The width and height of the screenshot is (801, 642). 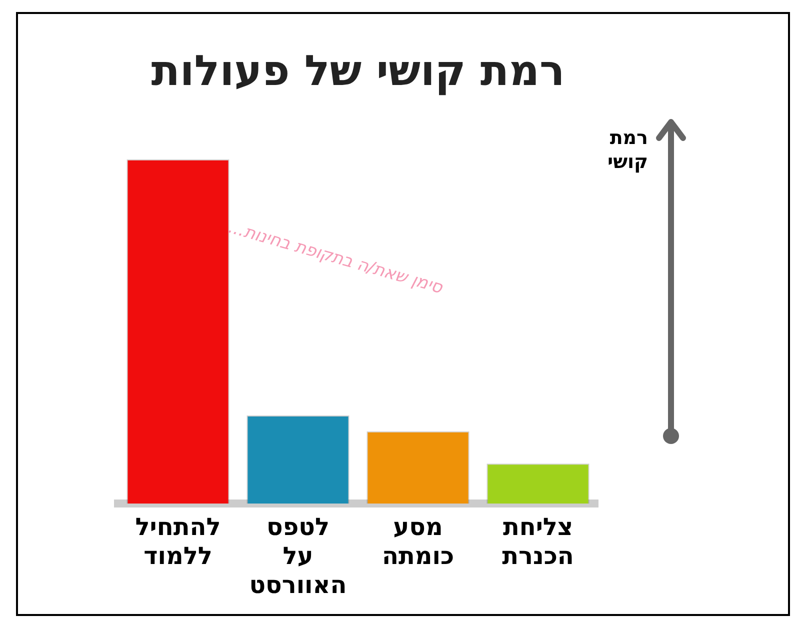 What do you see at coordinates (178, 541) in the screenshot?
I see `x-tick-label: להתחיל ללמוד` at bounding box center [178, 541].